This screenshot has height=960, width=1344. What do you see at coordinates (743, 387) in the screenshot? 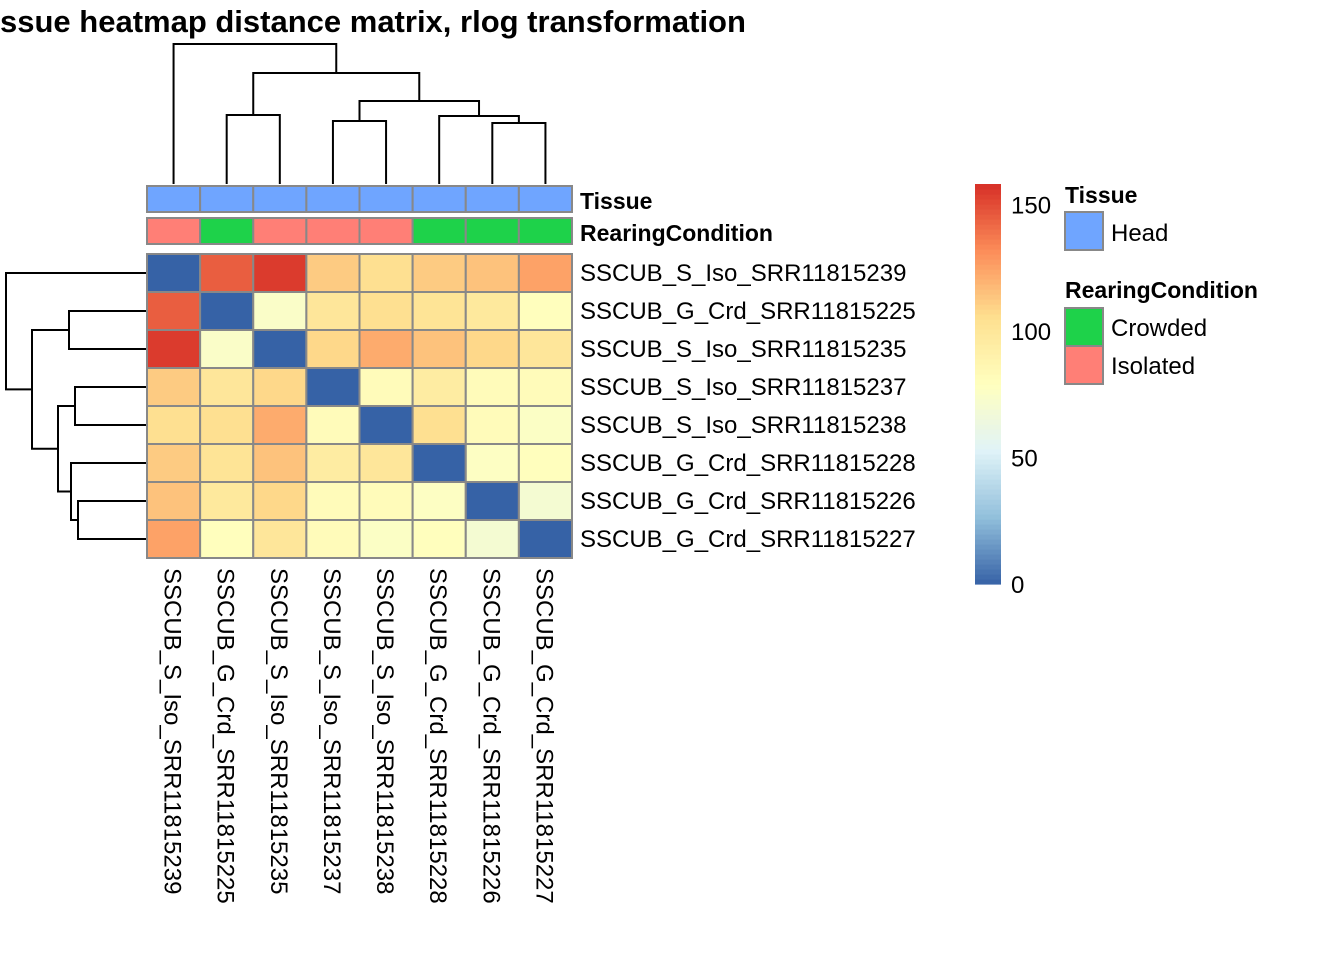
I see `row-label: SSCUB_S_Iso_SRR11815237` at bounding box center [743, 387].